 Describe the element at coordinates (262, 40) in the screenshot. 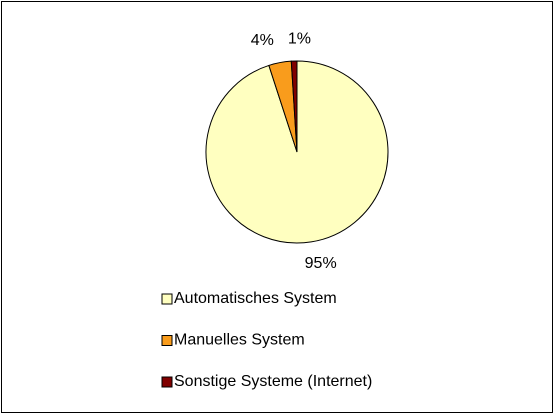

I see `data-label: 4%` at that location.